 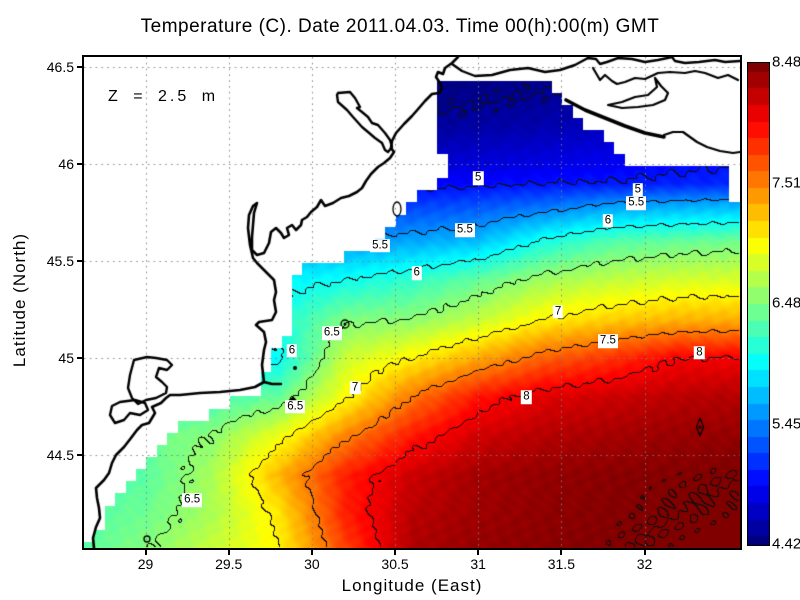 I want to click on colorbar, so click(x=758, y=304).